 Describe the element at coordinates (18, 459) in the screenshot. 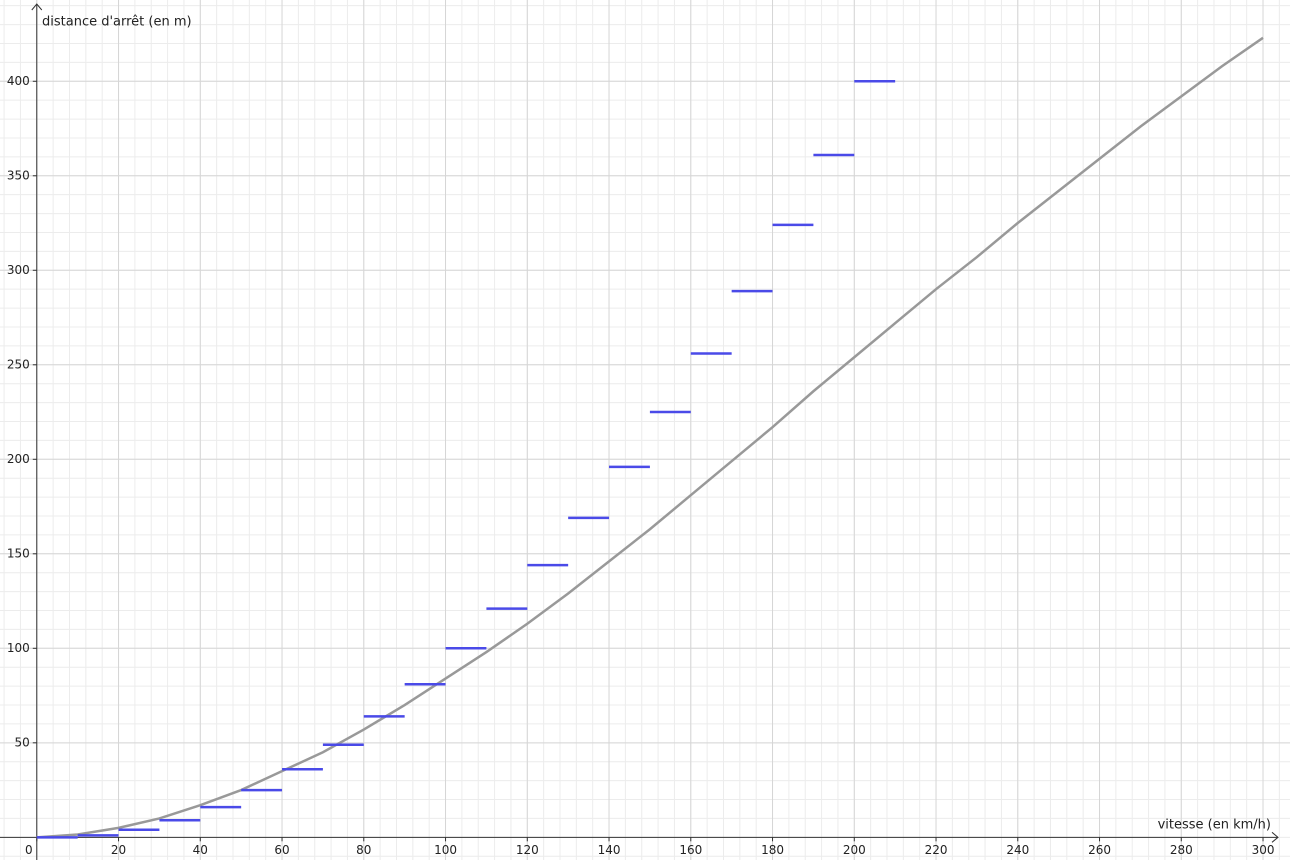

I see `y-tick-label: 200` at that location.